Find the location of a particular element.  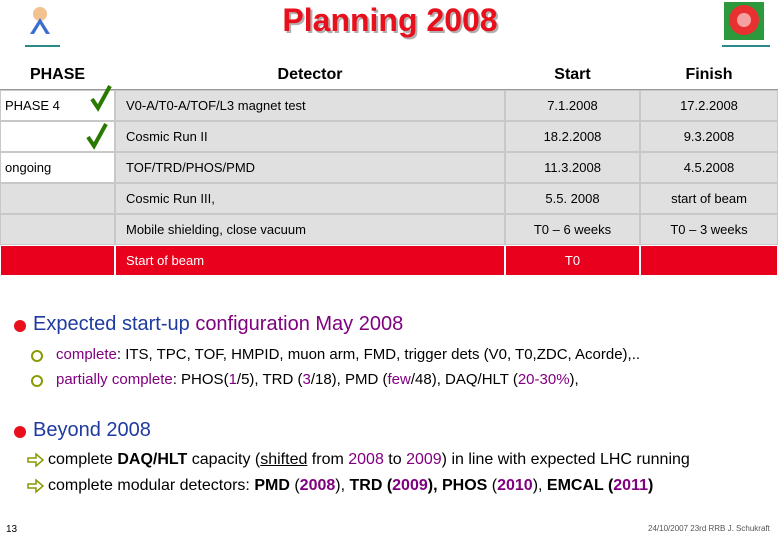

table-cell: Cosmic Run III, is located at coordinates (310, 198).